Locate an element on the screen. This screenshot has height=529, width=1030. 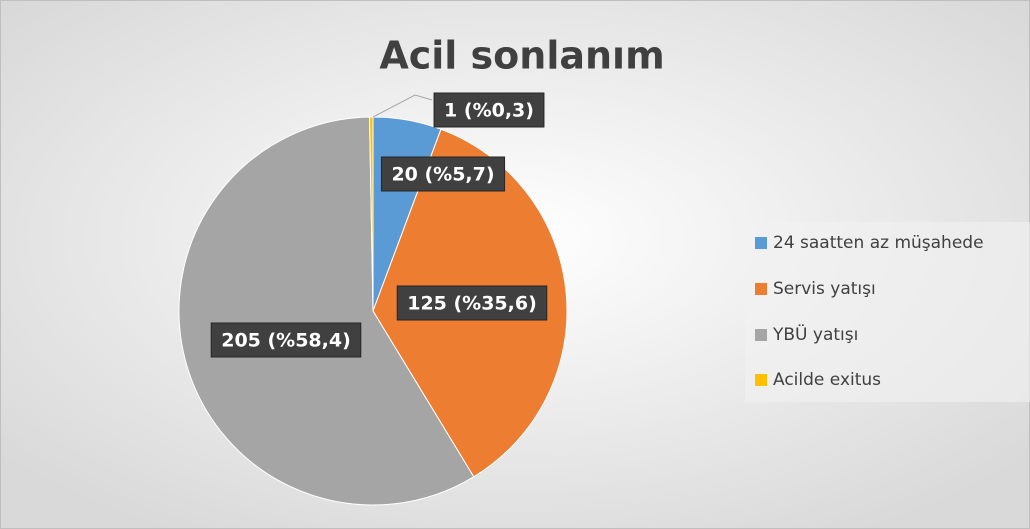
data-label: 1 (%0,3) is located at coordinates (489, 111).